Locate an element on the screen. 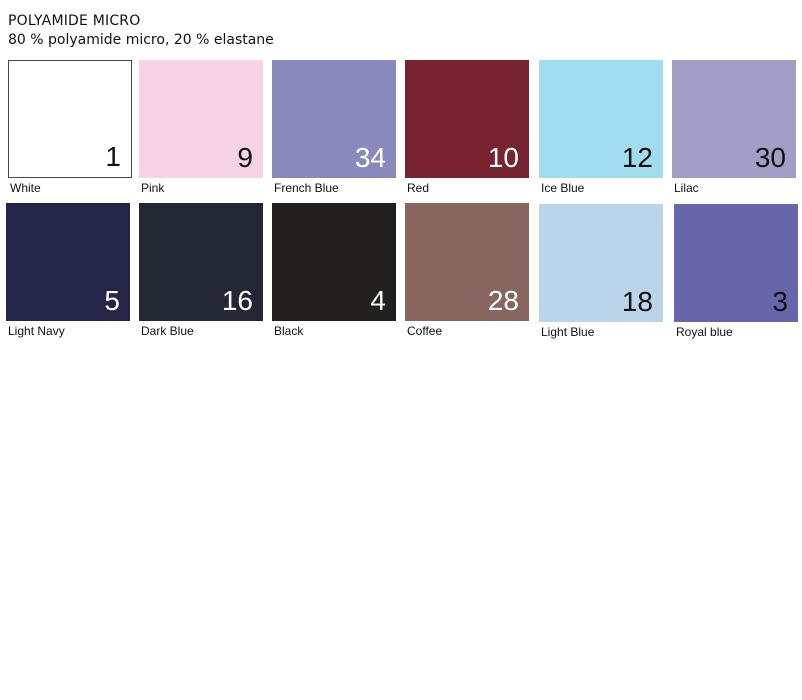 The image size is (802, 700). swatch-chip: 18 is located at coordinates (601, 263).